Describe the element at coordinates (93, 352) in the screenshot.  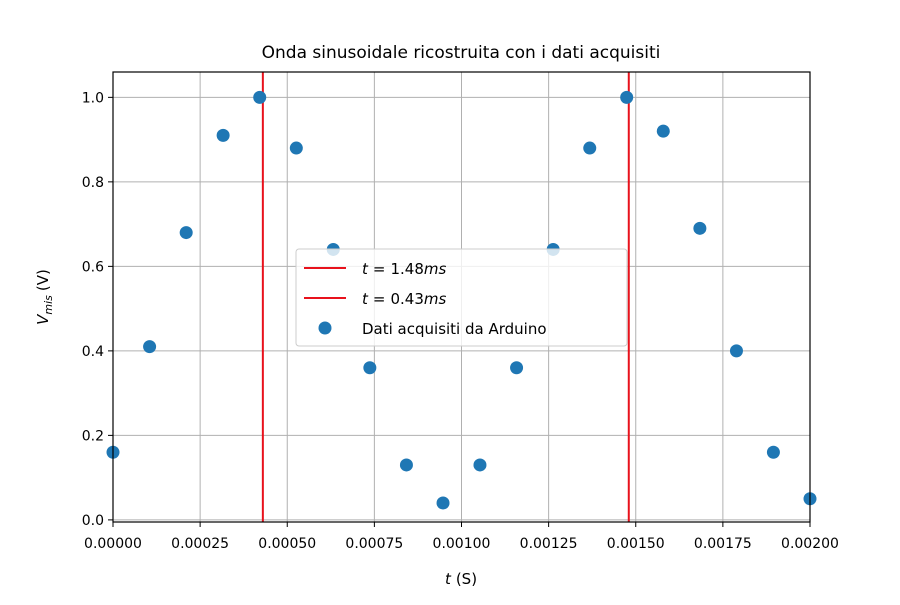
I see `y-tick-label: 0.4` at that location.